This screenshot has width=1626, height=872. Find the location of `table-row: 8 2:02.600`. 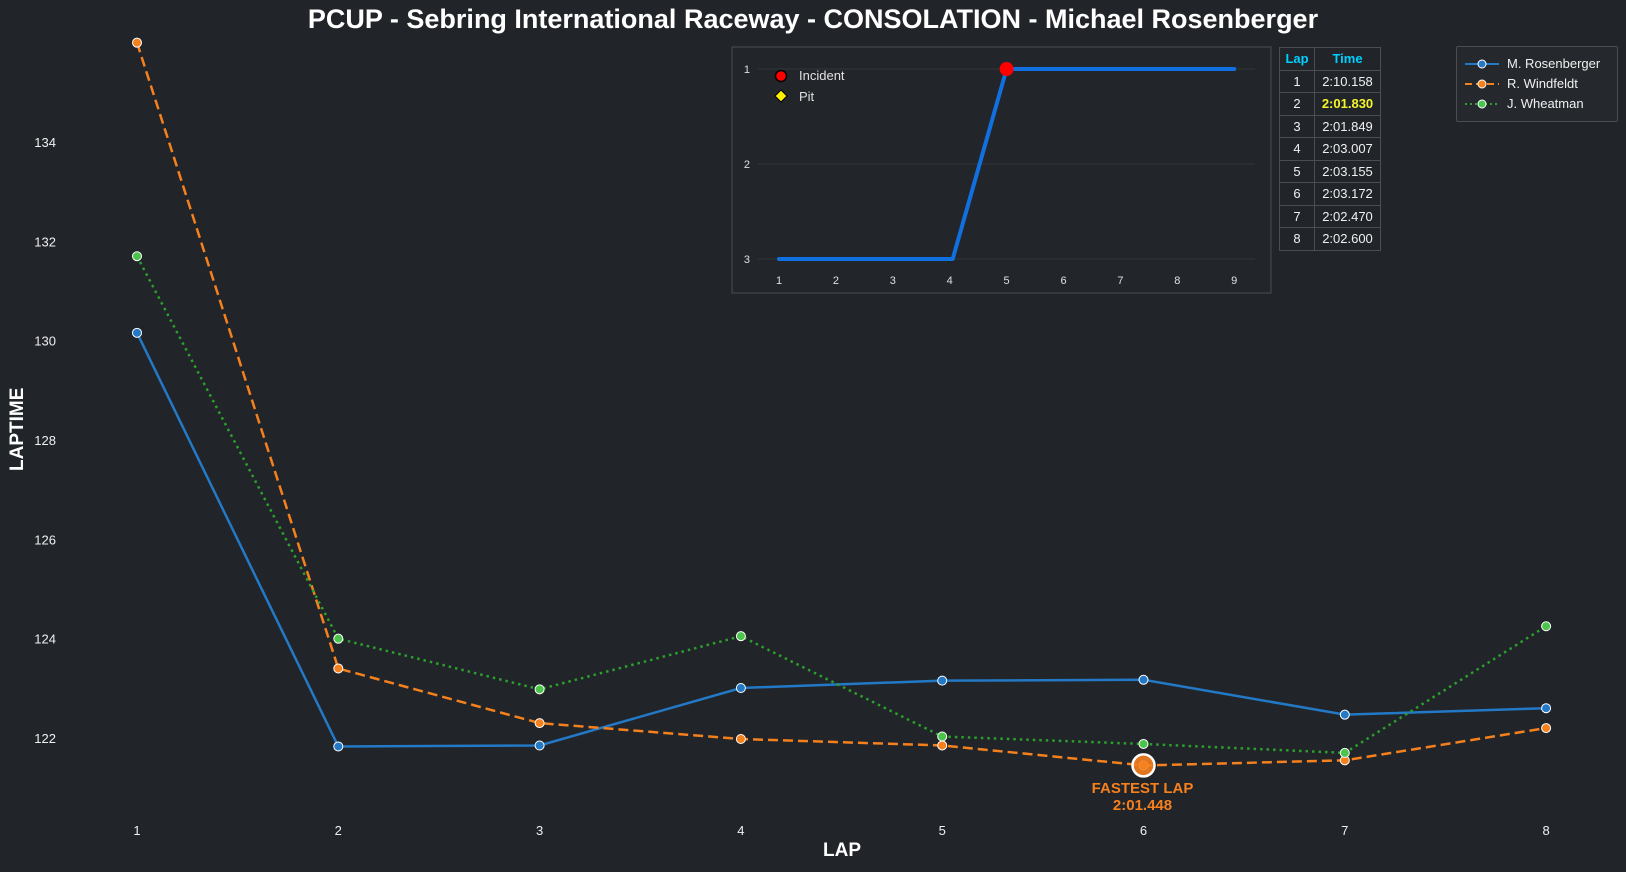

table-row: 8 2:02.600 is located at coordinates (1330, 239).